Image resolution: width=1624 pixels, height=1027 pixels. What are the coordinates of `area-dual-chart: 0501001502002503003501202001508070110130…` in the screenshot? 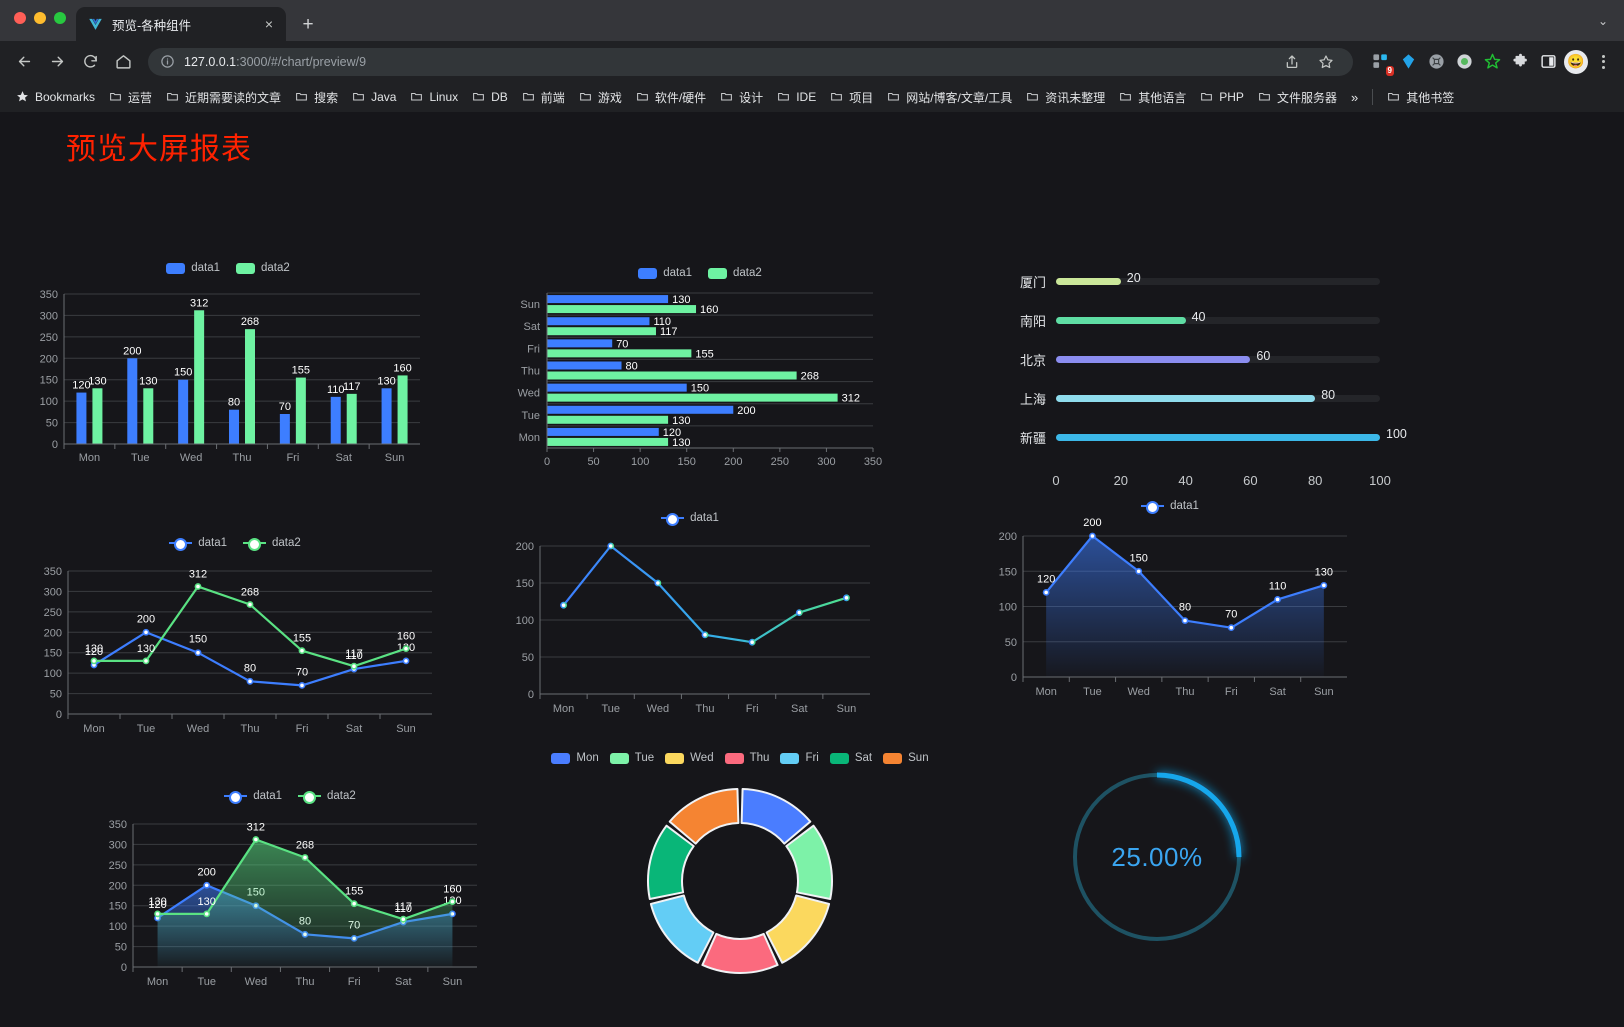 It's located at (290, 902).